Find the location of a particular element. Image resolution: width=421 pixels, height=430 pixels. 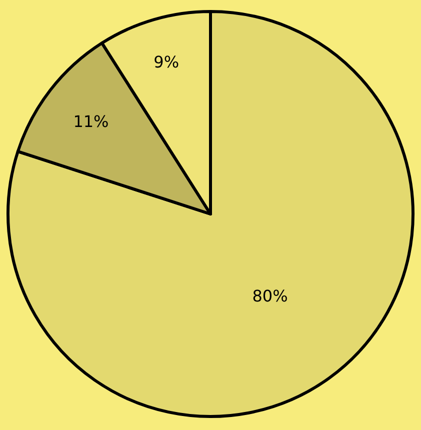

data-label: 80% is located at coordinates (270, 296).